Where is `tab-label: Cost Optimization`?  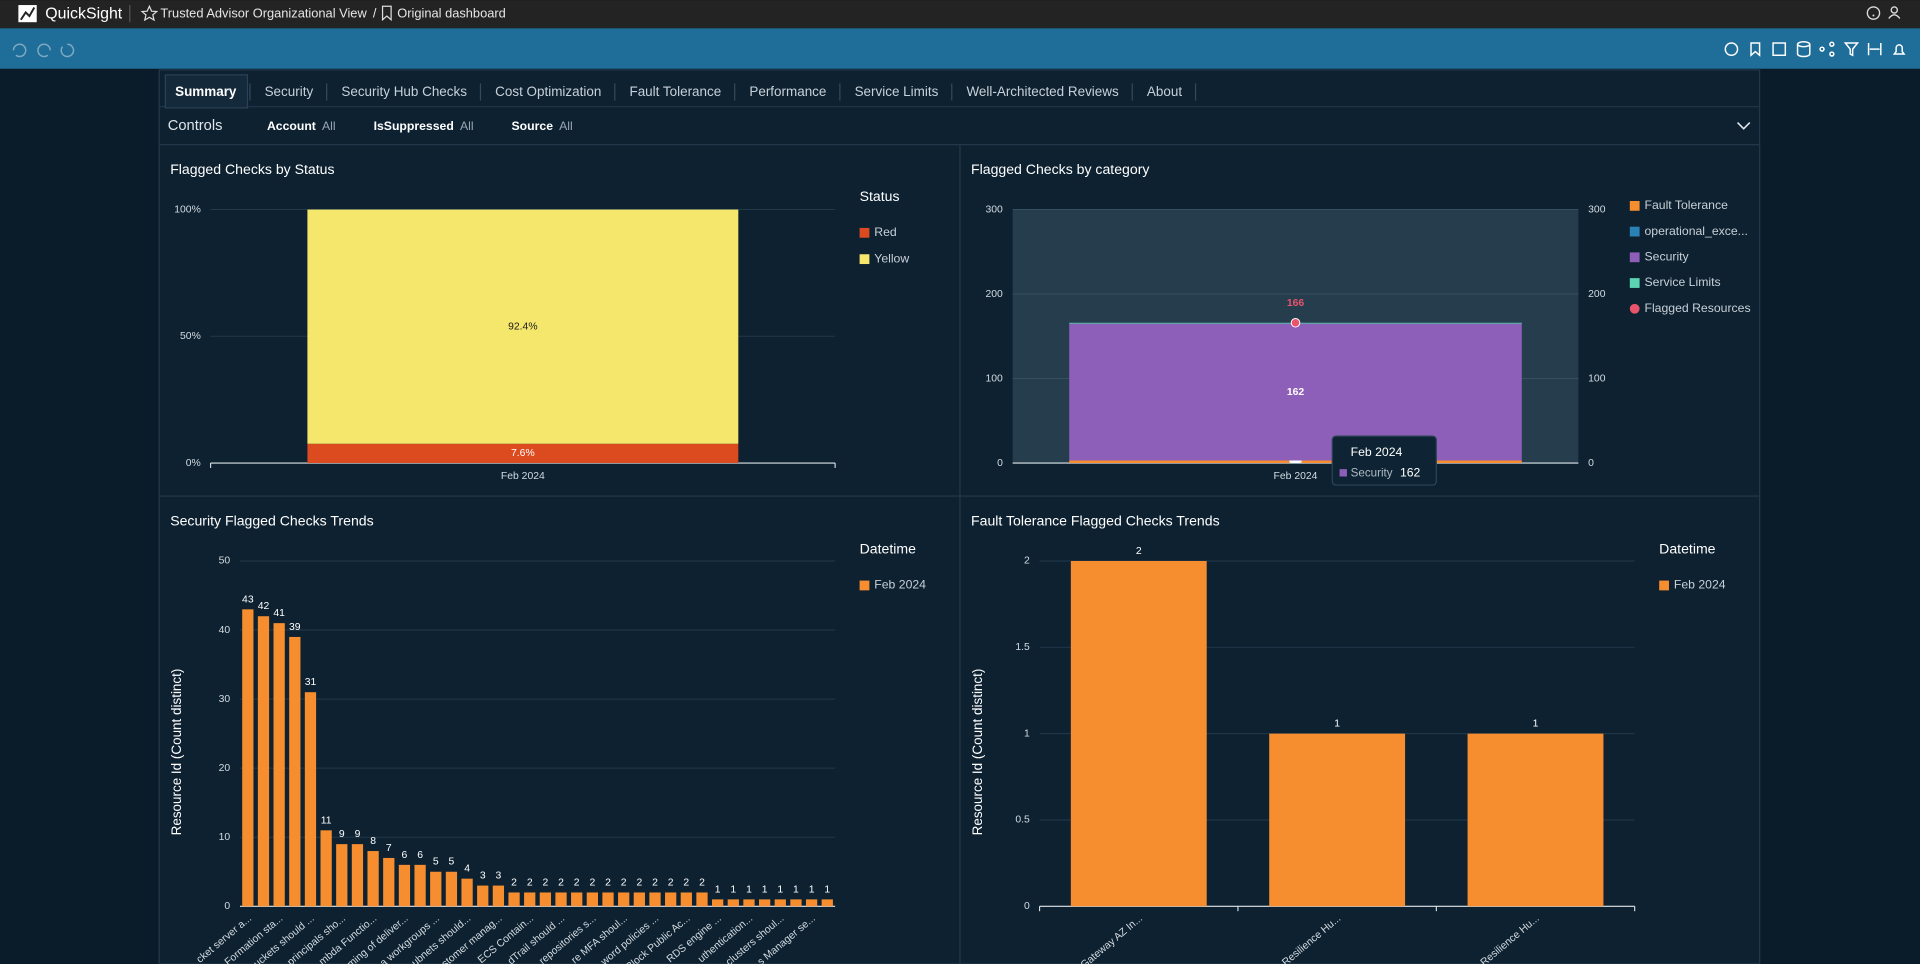
tab-label: Cost Optimization is located at coordinates (548, 91).